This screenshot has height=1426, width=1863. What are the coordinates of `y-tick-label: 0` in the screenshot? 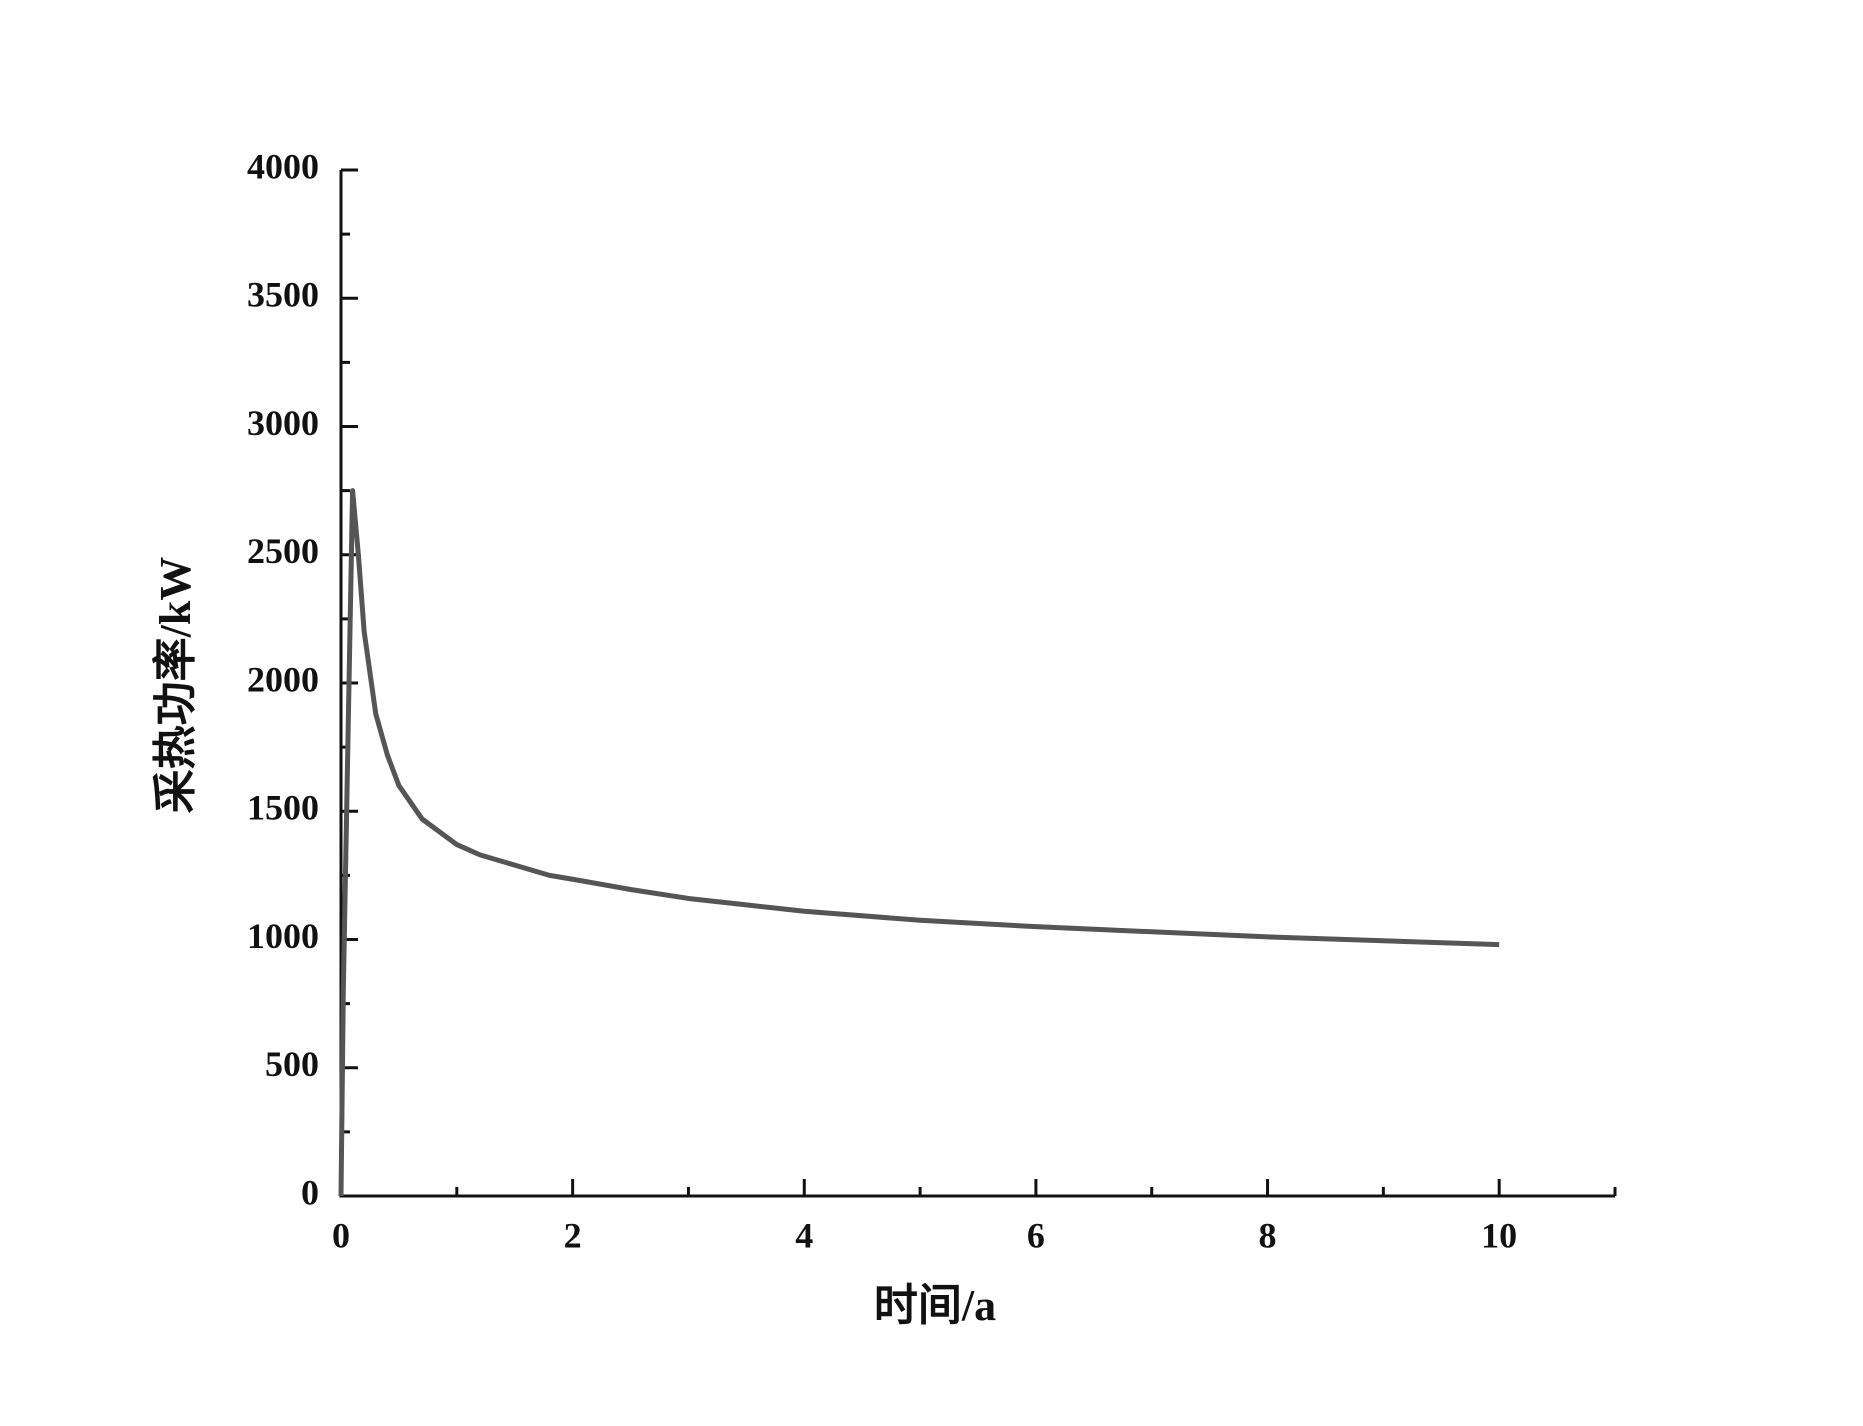 It's located at (310, 1192).